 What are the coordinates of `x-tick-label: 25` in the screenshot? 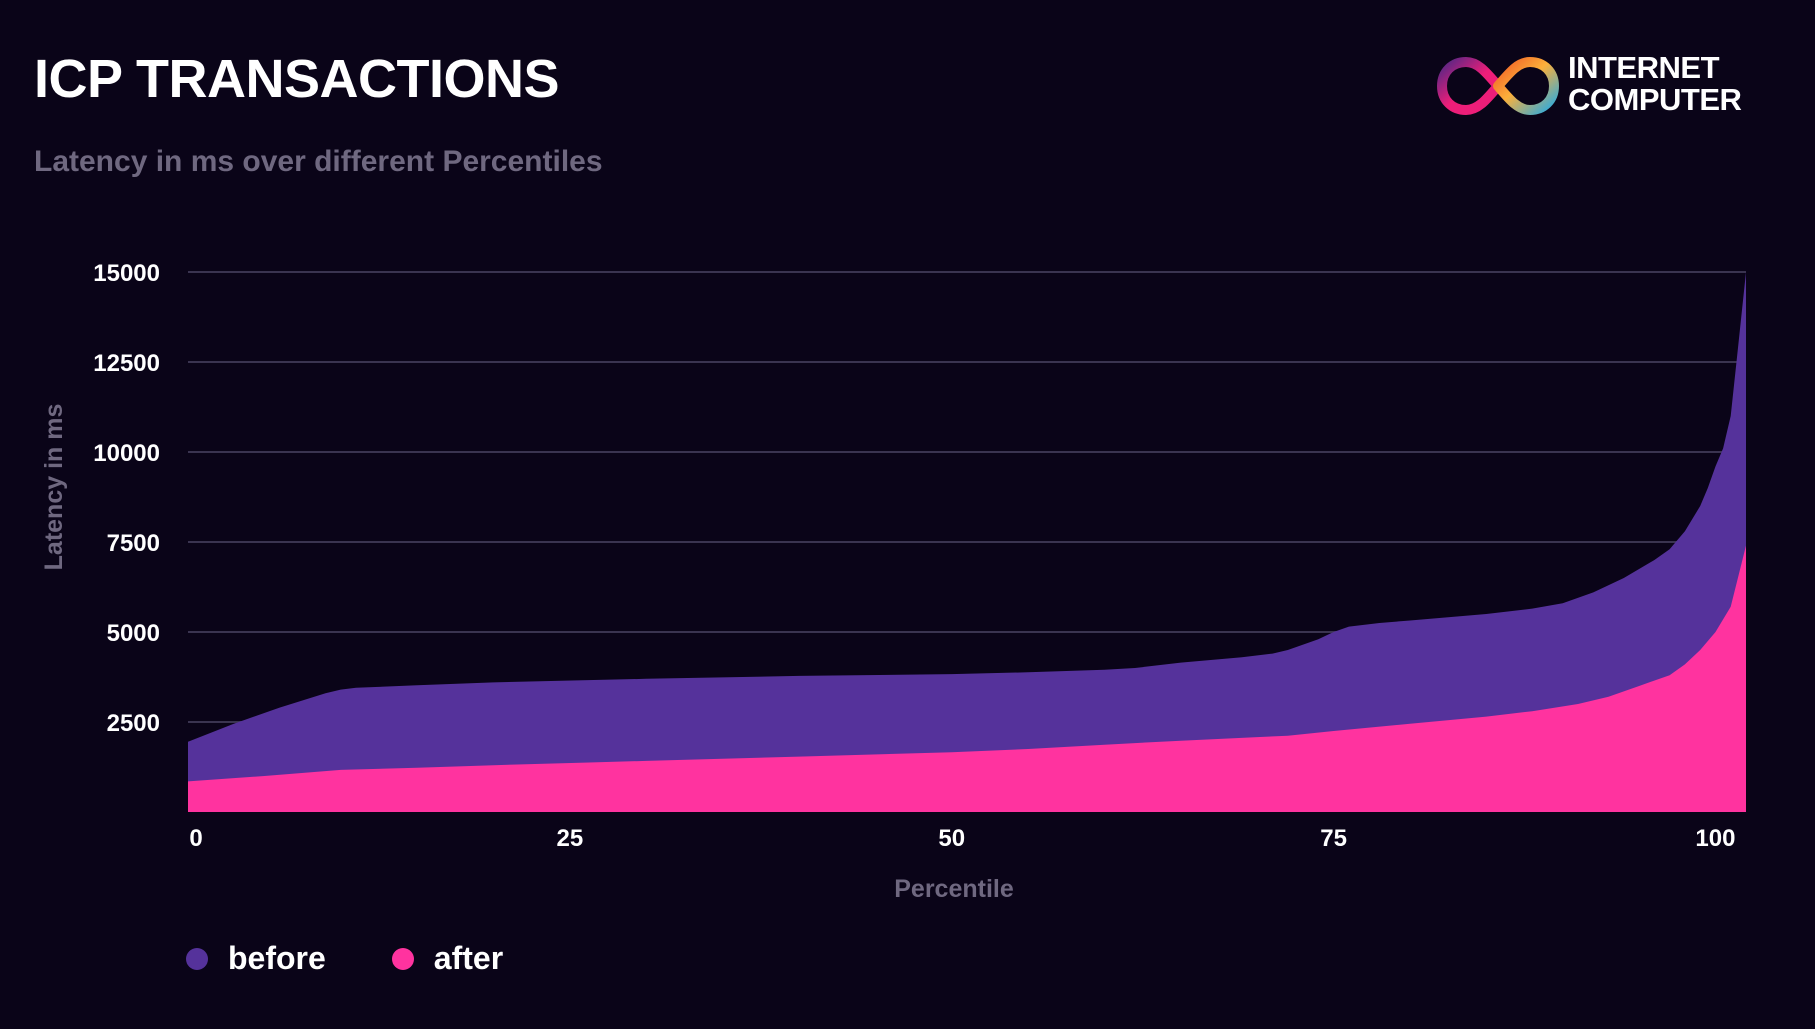 It's located at (570, 838).